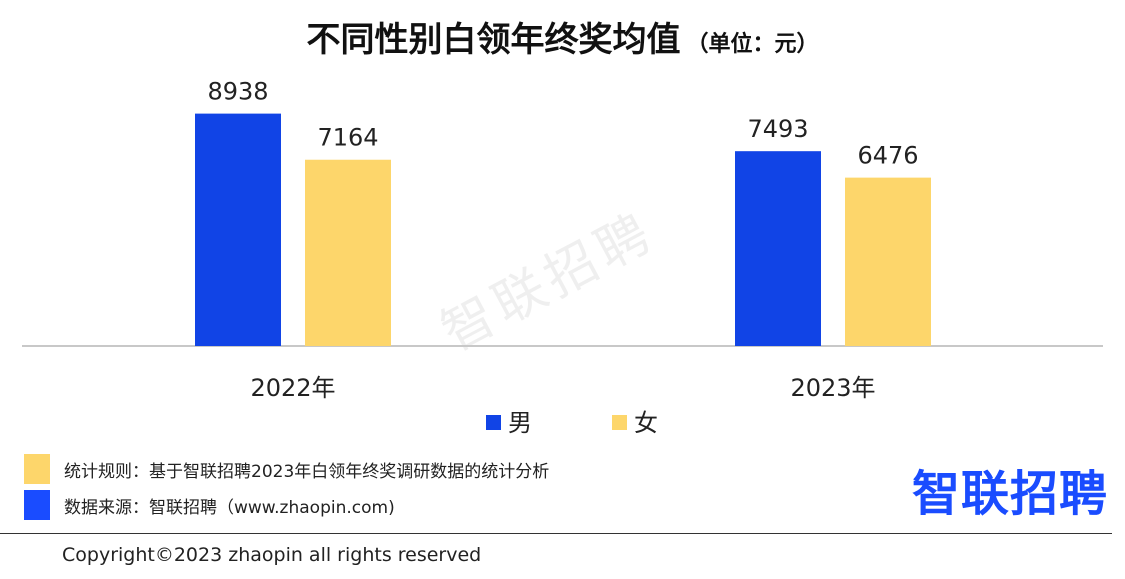 Image resolution: width=1125 pixels, height=579 pixels. What do you see at coordinates (752, 44) in the screenshot?
I see `chart-unit-text: （单位：元）` at bounding box center [752, 44].